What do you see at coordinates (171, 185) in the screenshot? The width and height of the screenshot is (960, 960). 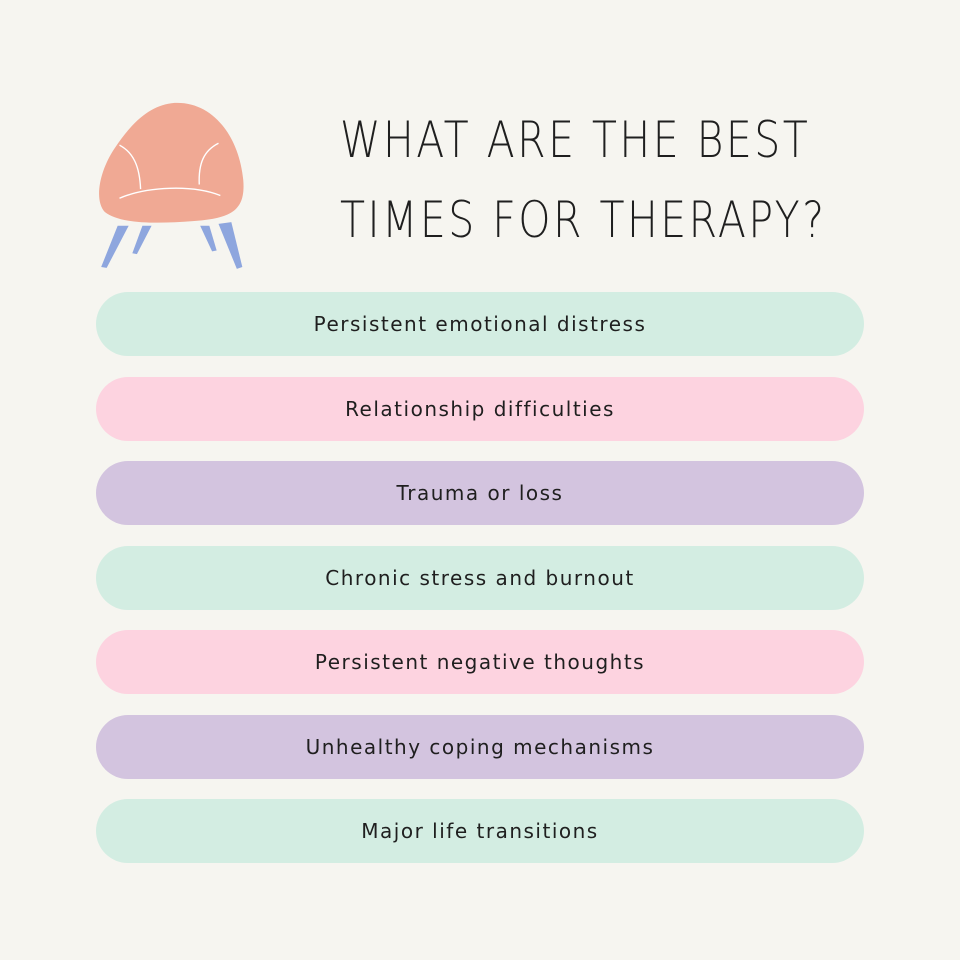 I see `armchair-icon` at bounding box center [171, 185].